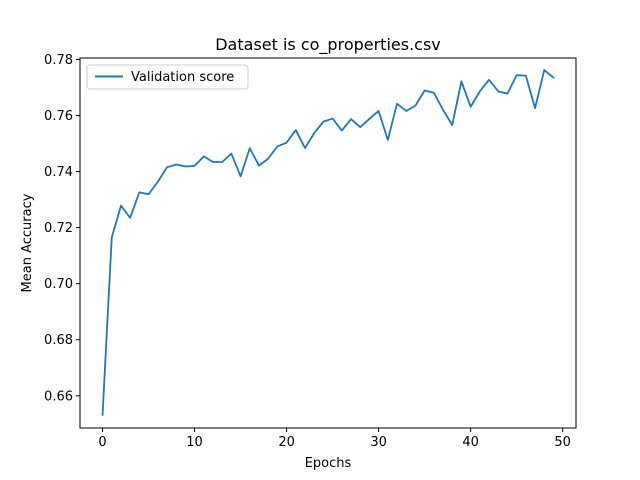 The height and width of the screenshot is (480, 640). I want to click on legend: Validation score, so click(167, 77).